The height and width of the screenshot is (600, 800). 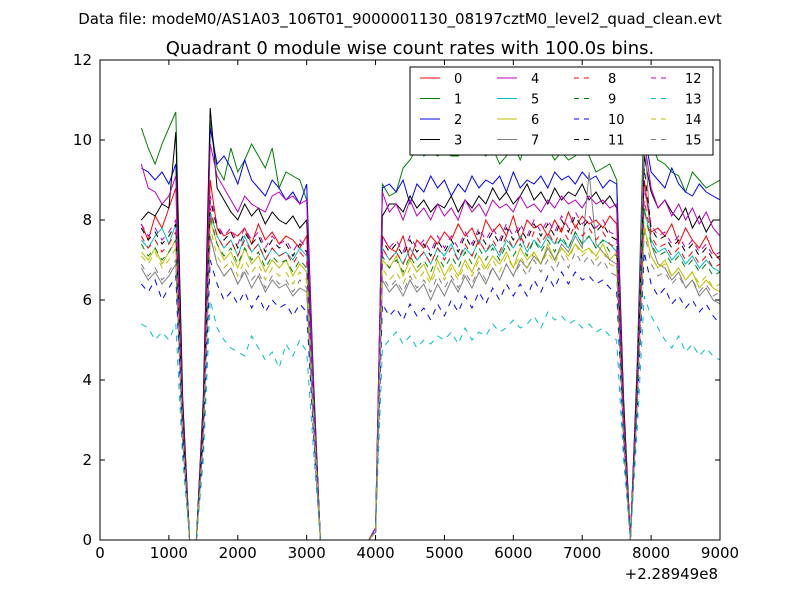 What do you see at coordinates (693, 100) in the screenshot?
I see `legend-label-13: 13` at bounding box center [693, 100].